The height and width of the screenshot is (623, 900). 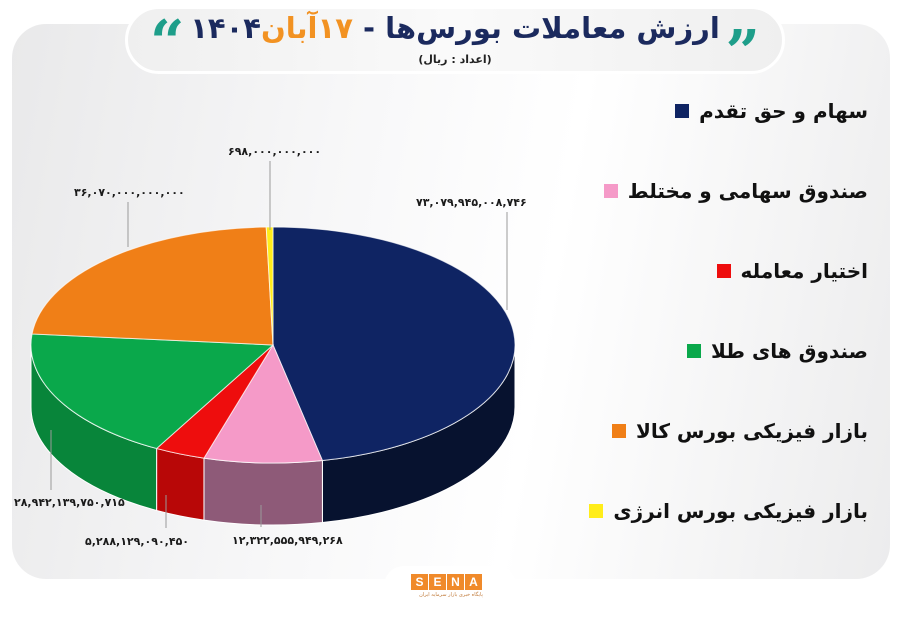 I want to click on legend-swatch-navy, so click(x=682, y=111).